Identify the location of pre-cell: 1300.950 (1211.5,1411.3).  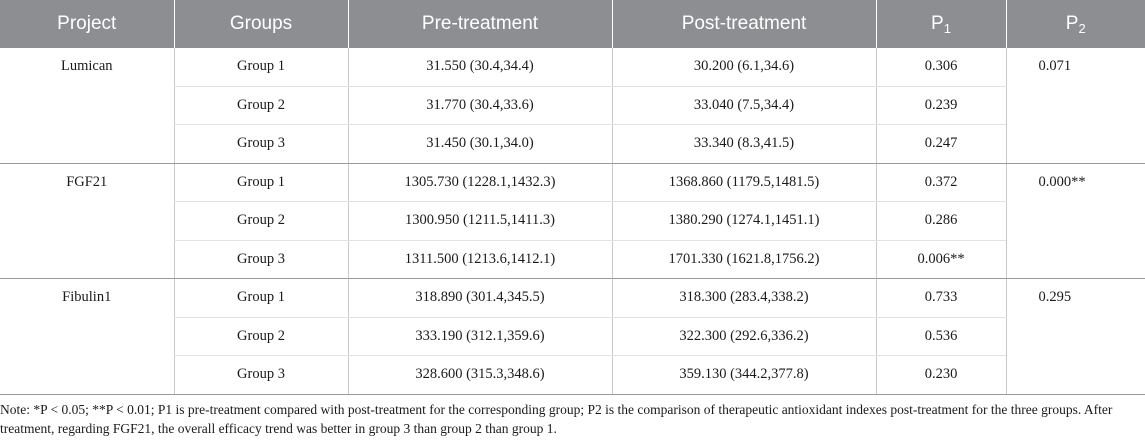
(479, 221).